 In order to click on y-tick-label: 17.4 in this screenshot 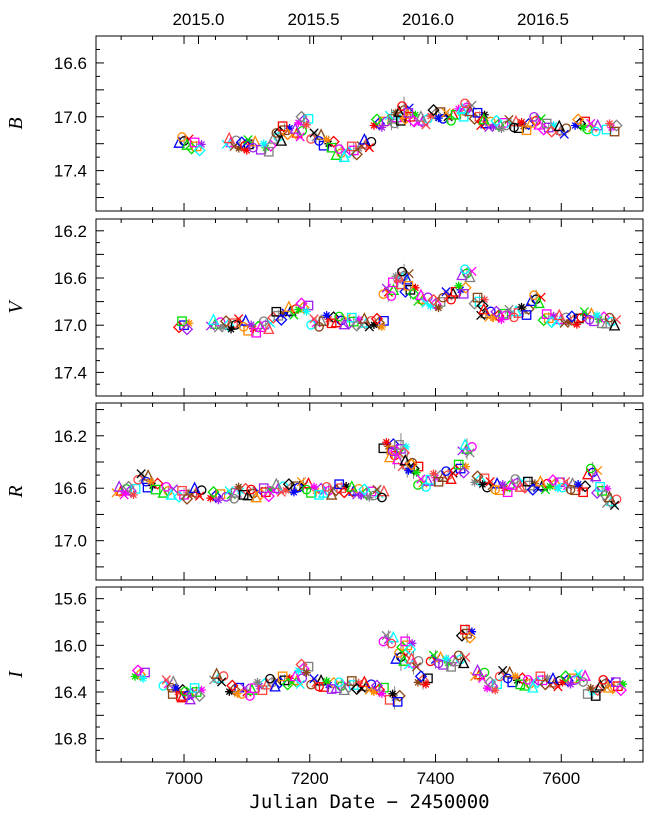, I will do `click(70, 372)`.